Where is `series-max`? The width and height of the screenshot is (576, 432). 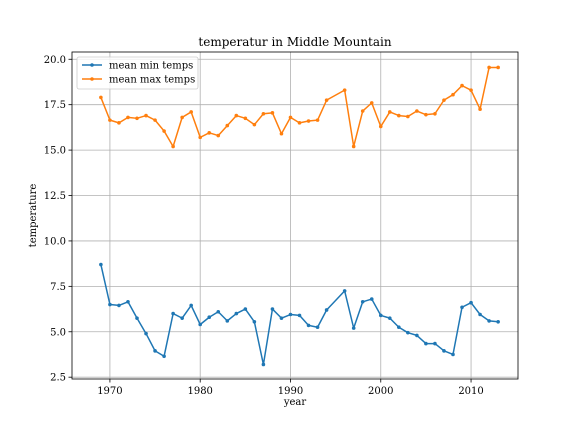 series-max is located at coordinates (299, 107).